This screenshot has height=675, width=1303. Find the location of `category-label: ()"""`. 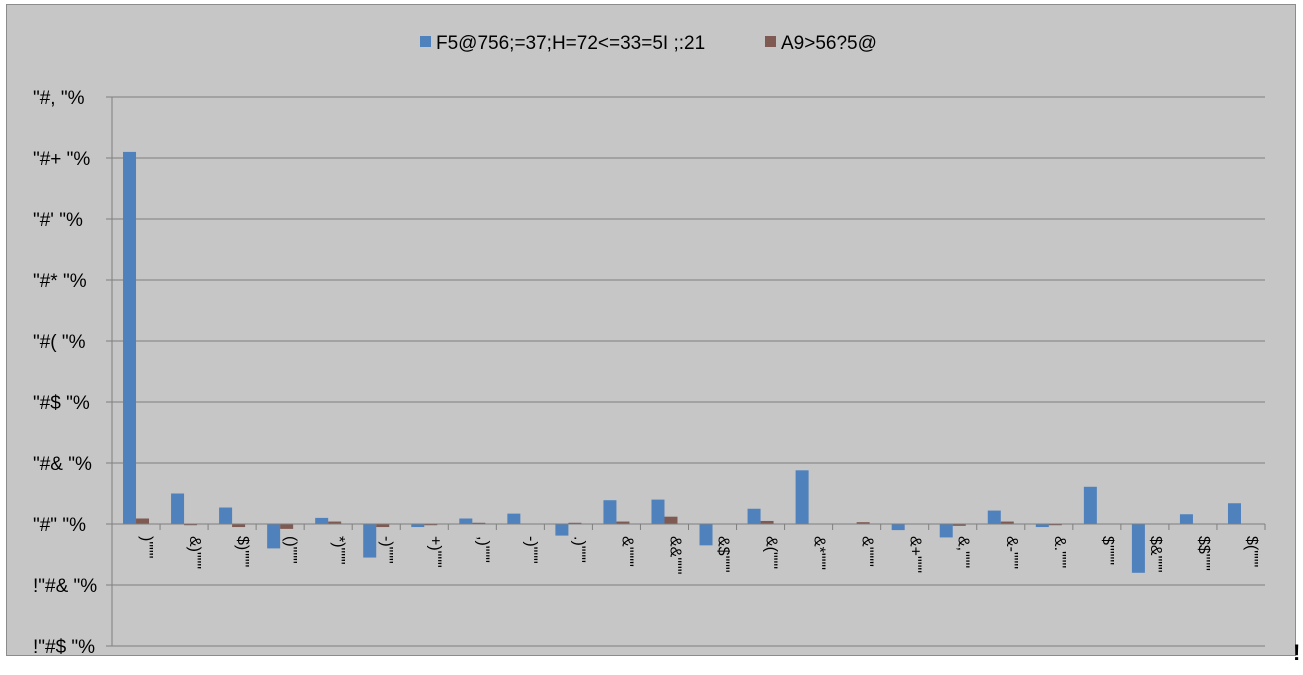

category-label: ()""" is located at coordinates (290, 550).